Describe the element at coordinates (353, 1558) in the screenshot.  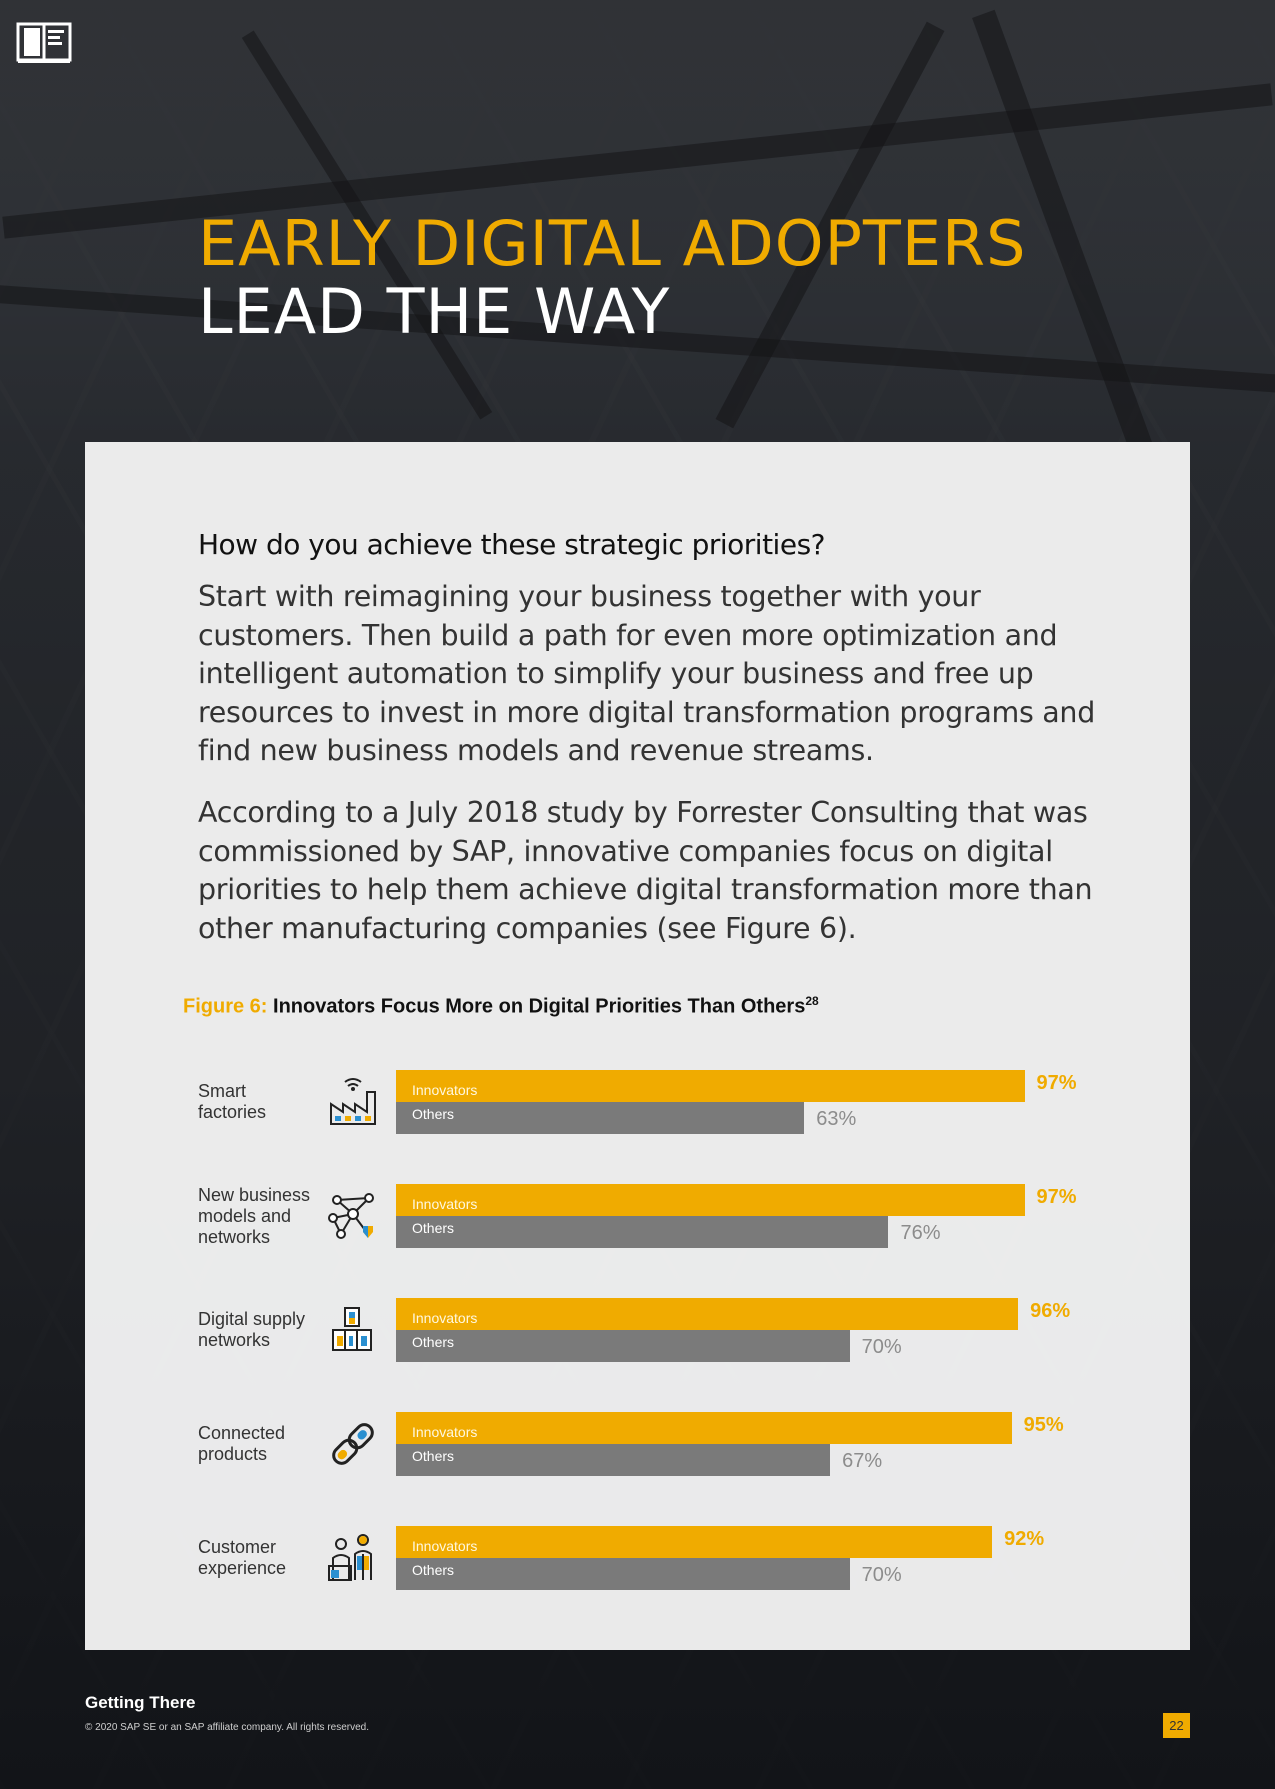
I see `people-icon` at that location.